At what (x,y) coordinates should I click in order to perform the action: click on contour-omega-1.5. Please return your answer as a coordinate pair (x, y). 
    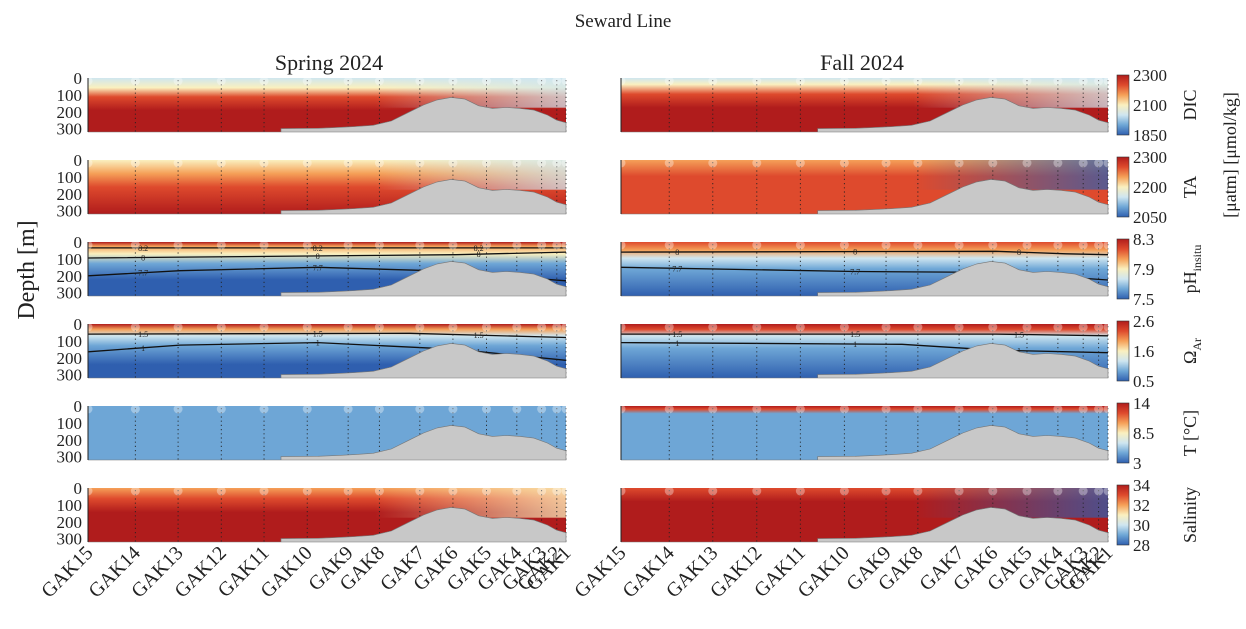
    Looking at the image, I should click on (865, 335).